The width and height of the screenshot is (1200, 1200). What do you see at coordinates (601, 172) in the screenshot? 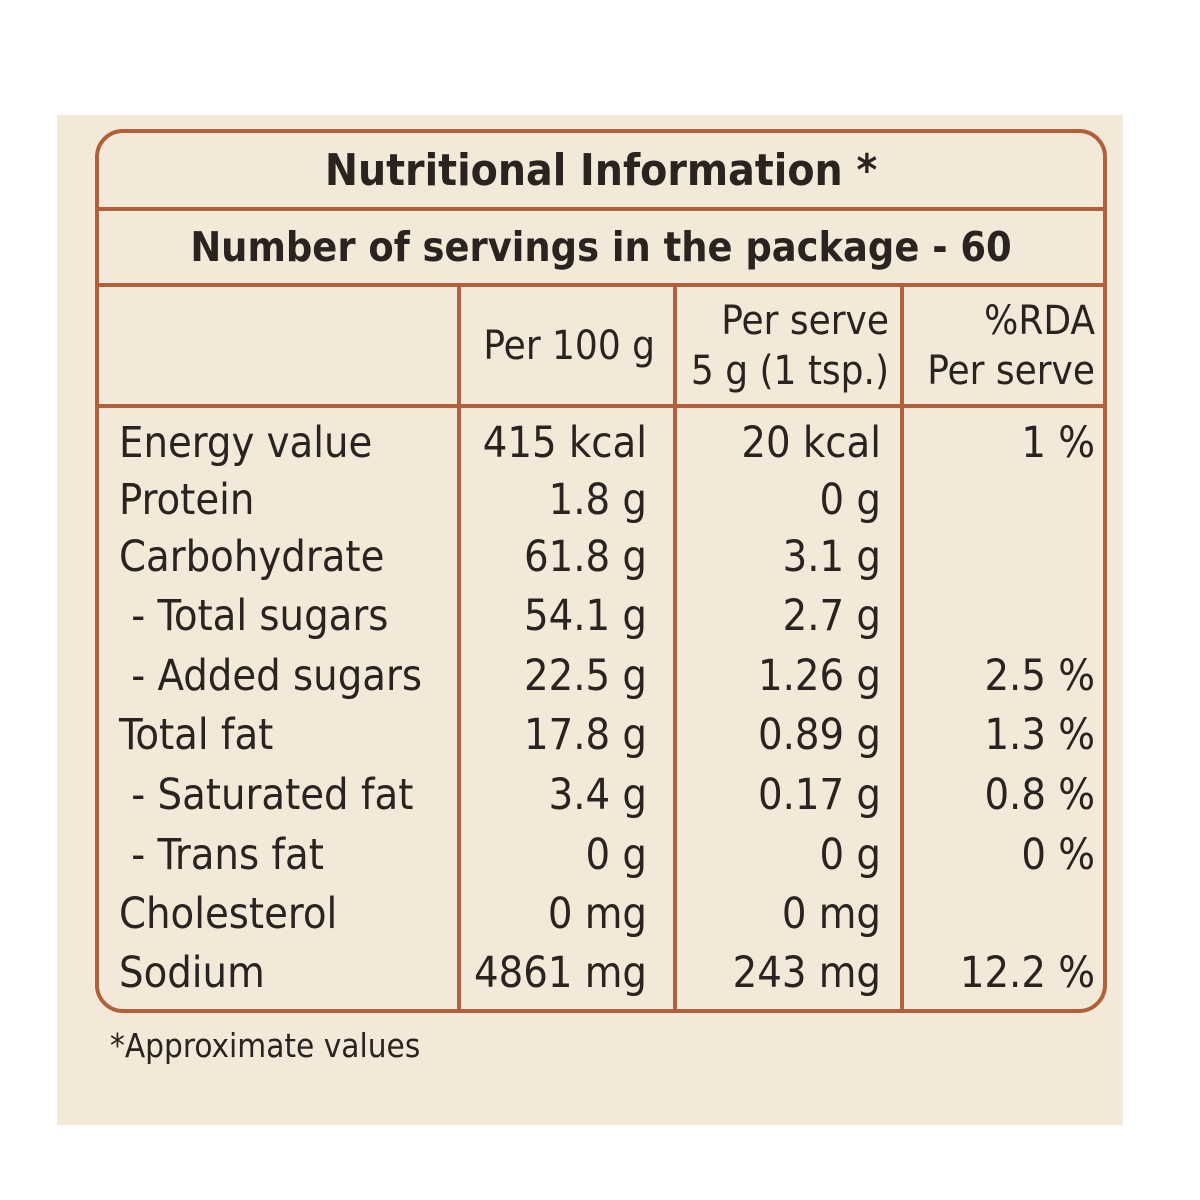
I see `table-title: Nutritional Information *` at bounding box center [601, 172].